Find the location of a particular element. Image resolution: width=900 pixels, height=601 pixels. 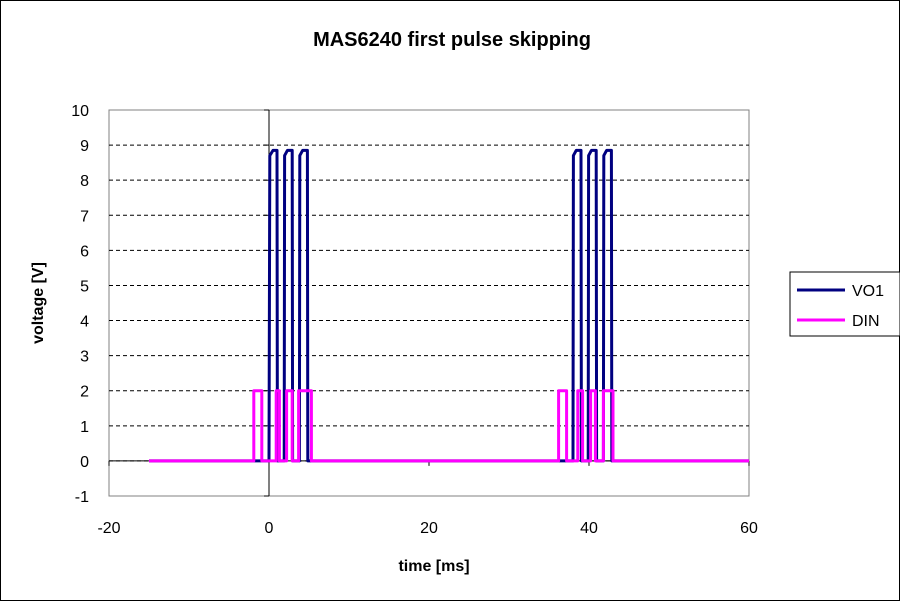

y-tick-label: -1 is located at coordinates (82, 497).